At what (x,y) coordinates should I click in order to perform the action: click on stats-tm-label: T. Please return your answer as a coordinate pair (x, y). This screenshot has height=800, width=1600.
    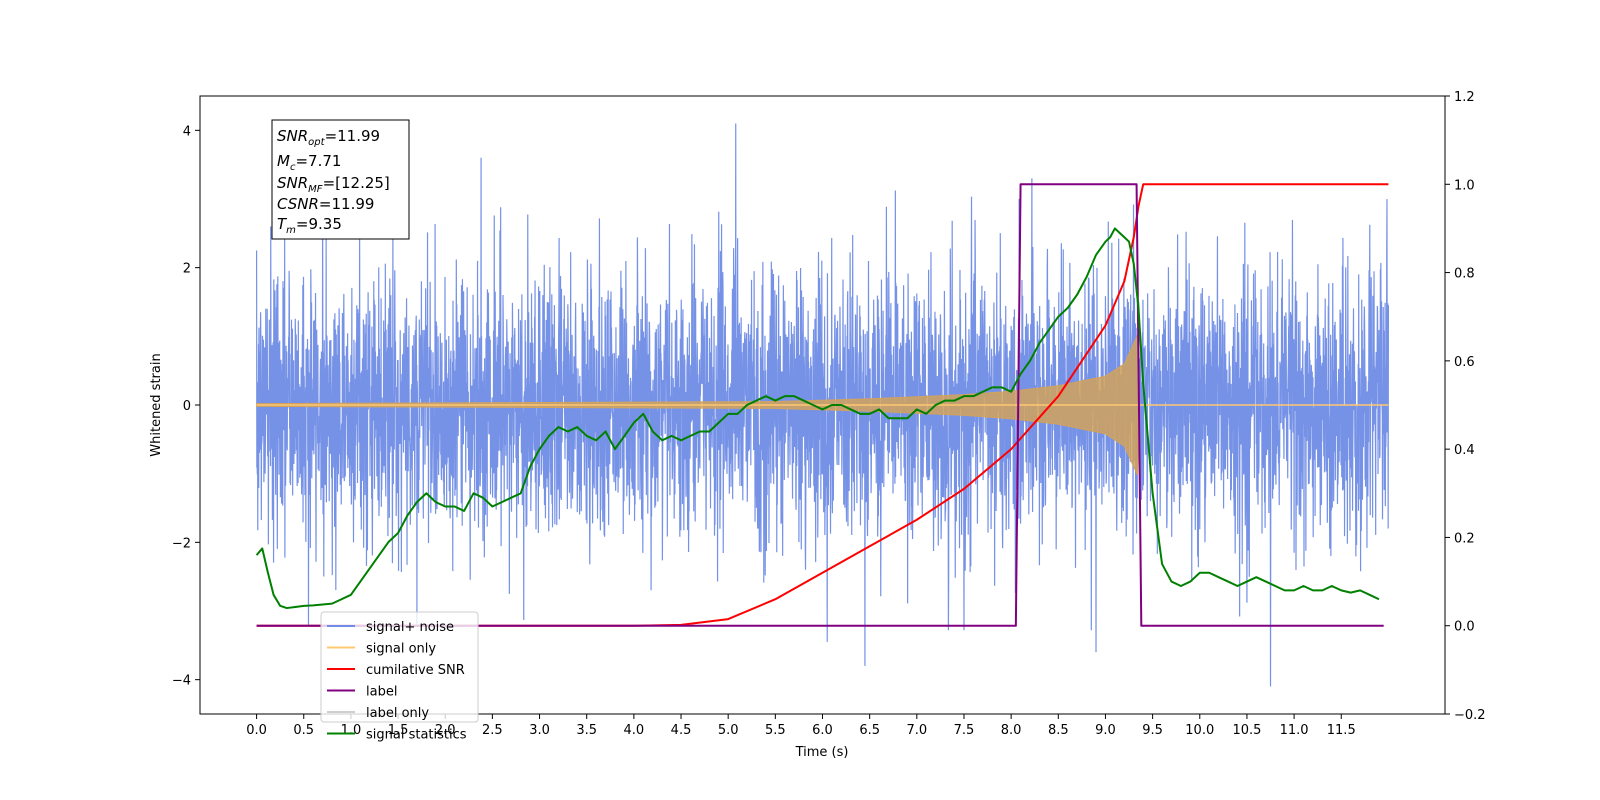
    Looking at the image, I should click on (282, 224).